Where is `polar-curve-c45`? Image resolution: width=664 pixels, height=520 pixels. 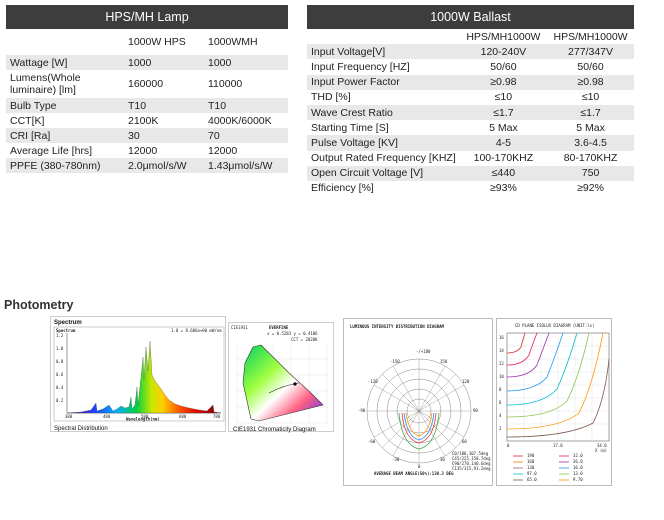
polar-curve-c45 is located at coordinates (419, 431).